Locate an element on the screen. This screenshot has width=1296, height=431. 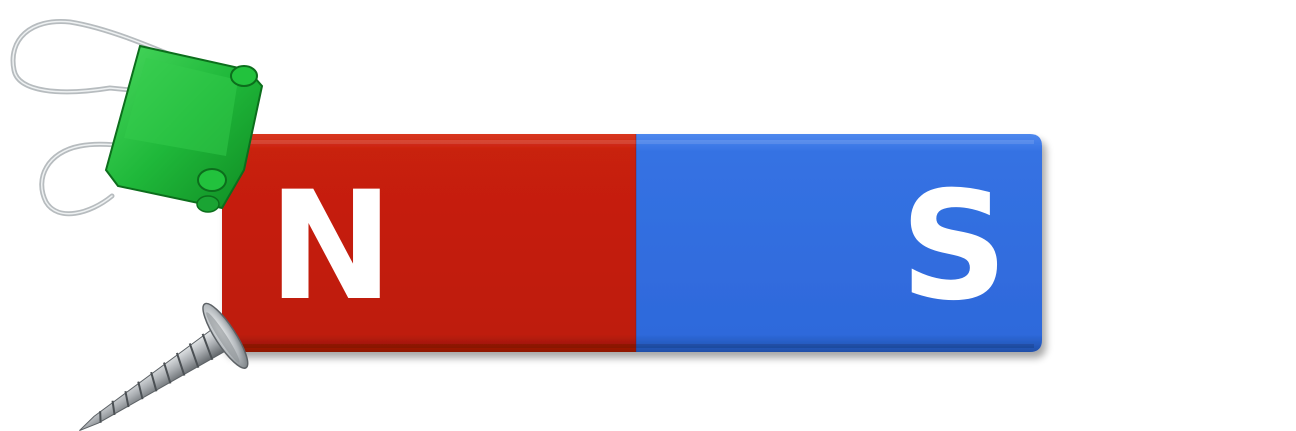
binder-clip-icon is located at coordinates (137, 118).